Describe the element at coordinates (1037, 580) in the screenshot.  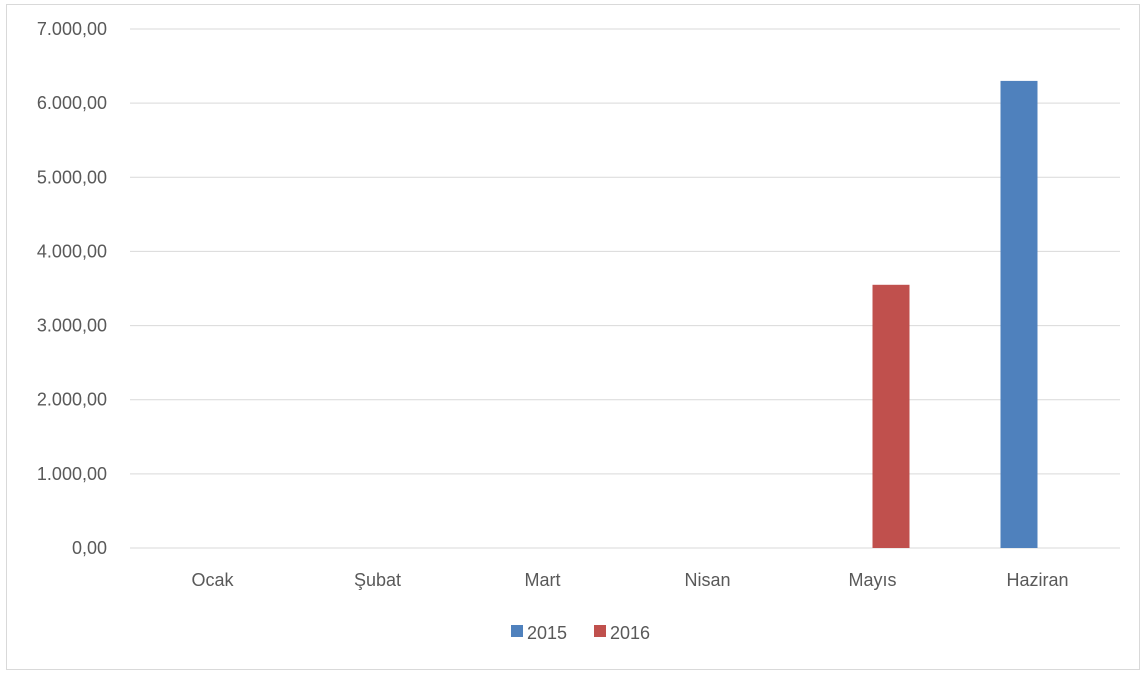
I see `x-category-label: Haziran` at that location.